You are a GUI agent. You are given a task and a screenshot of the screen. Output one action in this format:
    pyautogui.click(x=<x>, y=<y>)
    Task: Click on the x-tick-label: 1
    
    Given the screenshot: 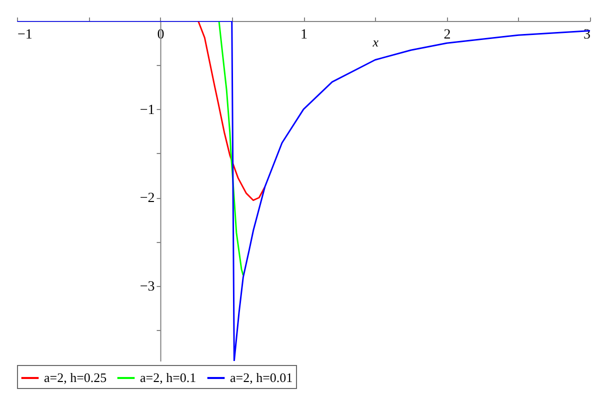 What is the action you would take?
    pyautogui.click(x=304, y=35)
    